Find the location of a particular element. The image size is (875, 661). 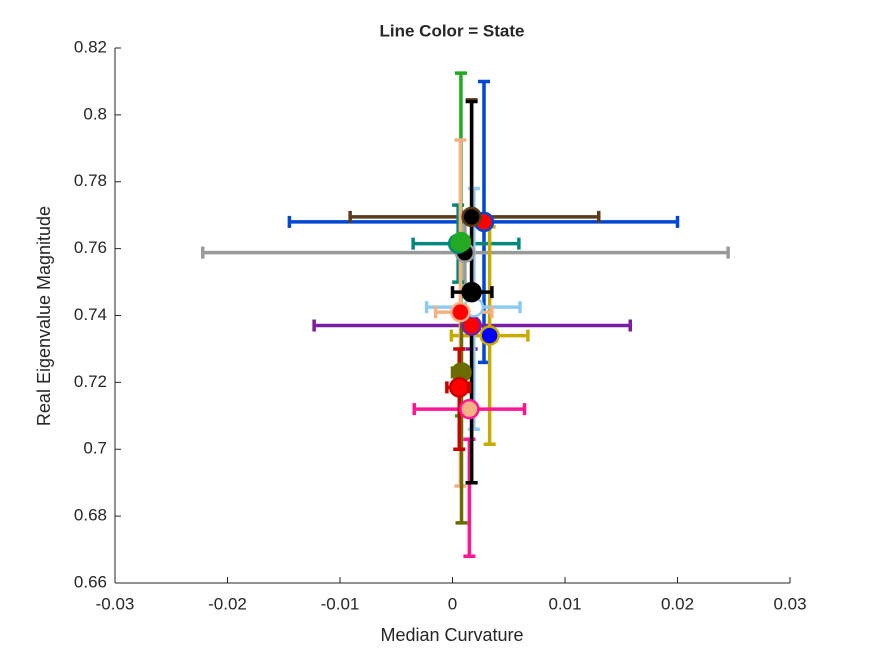

y-tick-label: 0.8 is located at coordinates (95, 113).